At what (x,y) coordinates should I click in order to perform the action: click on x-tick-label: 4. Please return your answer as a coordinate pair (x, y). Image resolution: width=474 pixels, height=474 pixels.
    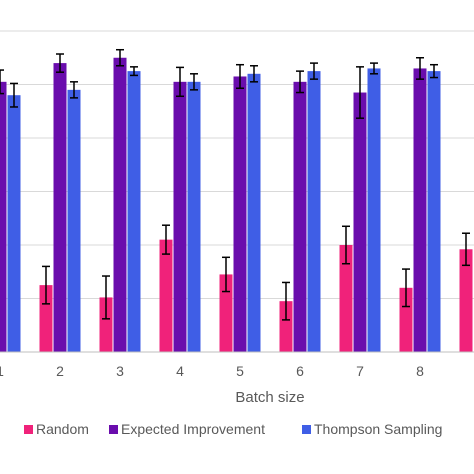
    Looking at the image, I should click on (180, 371).